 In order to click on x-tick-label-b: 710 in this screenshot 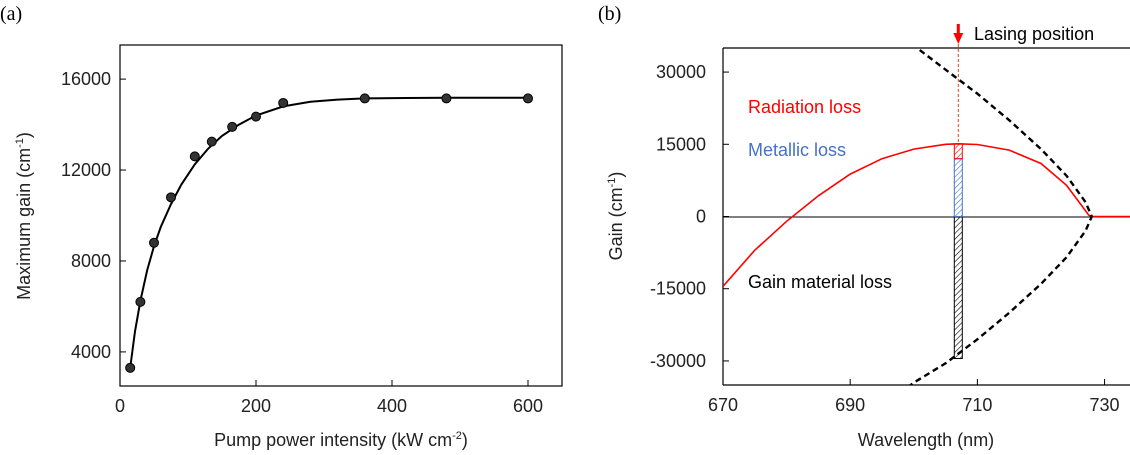, I will do `click(977, 405)`.